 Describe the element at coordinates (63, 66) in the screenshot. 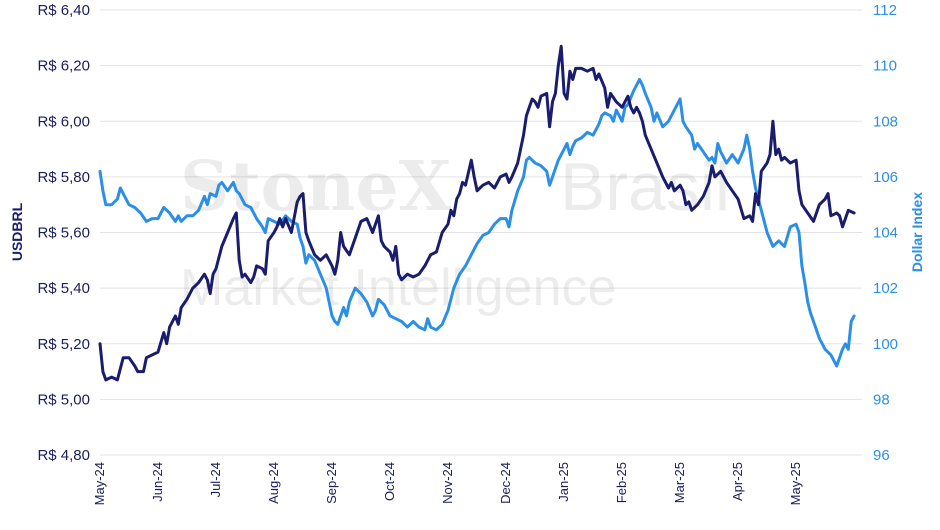

I see `left-tick-label: R$ 6,20` at that location.